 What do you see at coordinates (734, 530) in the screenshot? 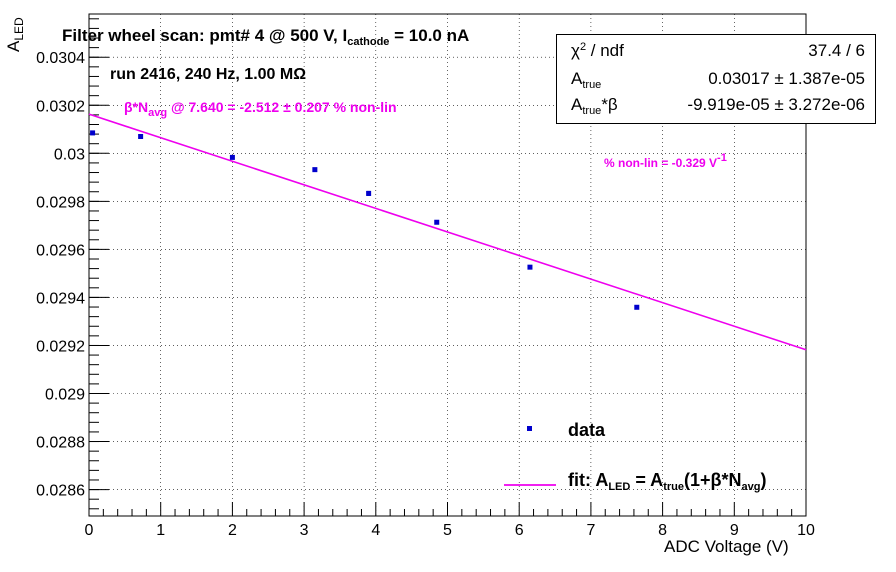
I see `x-tick-label: 9` at bounding box center [734, 530].